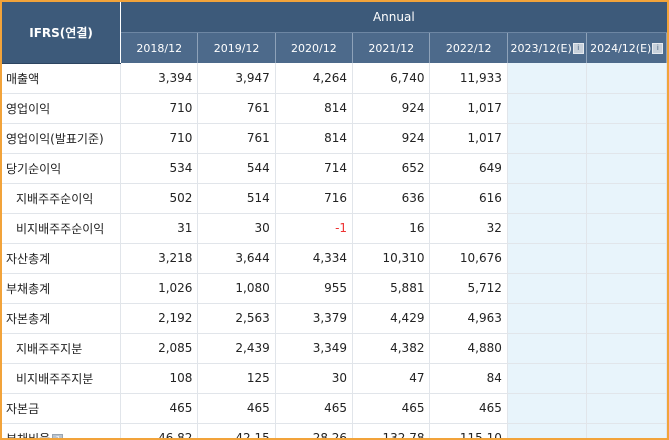 The height and width of the screenshot is (440, 669). I want to click on table-row: 지배주주순이익 502 514 716 636 616, so click(334, 198).